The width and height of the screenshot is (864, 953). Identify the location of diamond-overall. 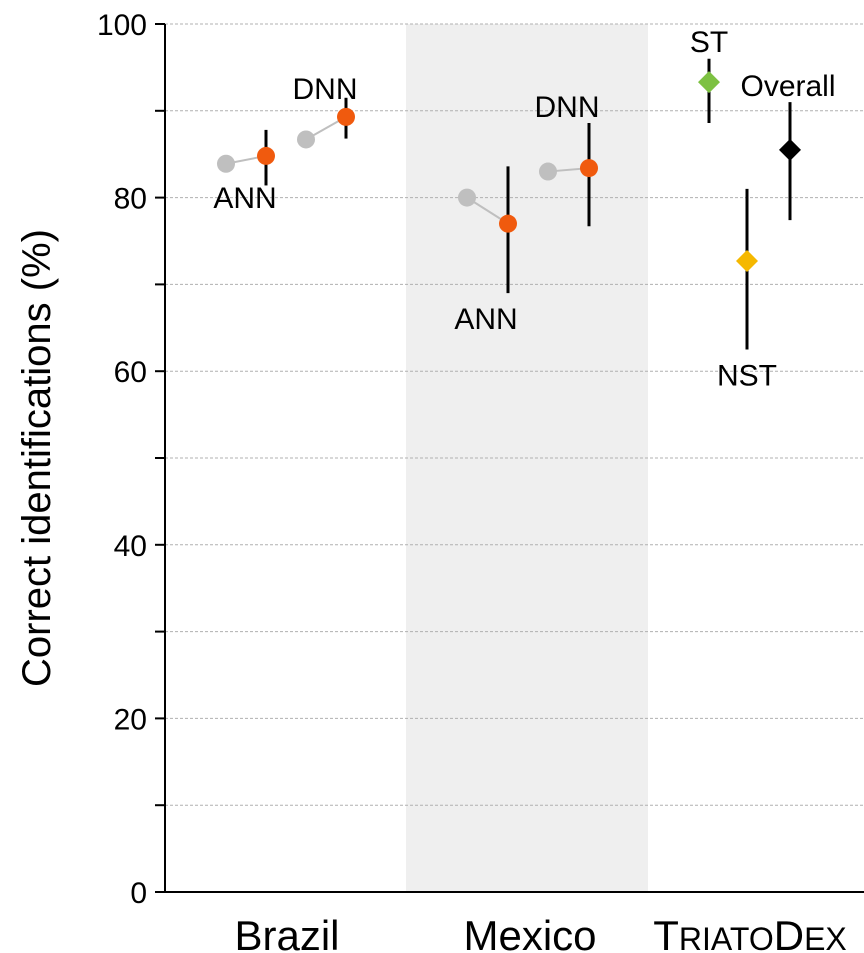
(790, 149).